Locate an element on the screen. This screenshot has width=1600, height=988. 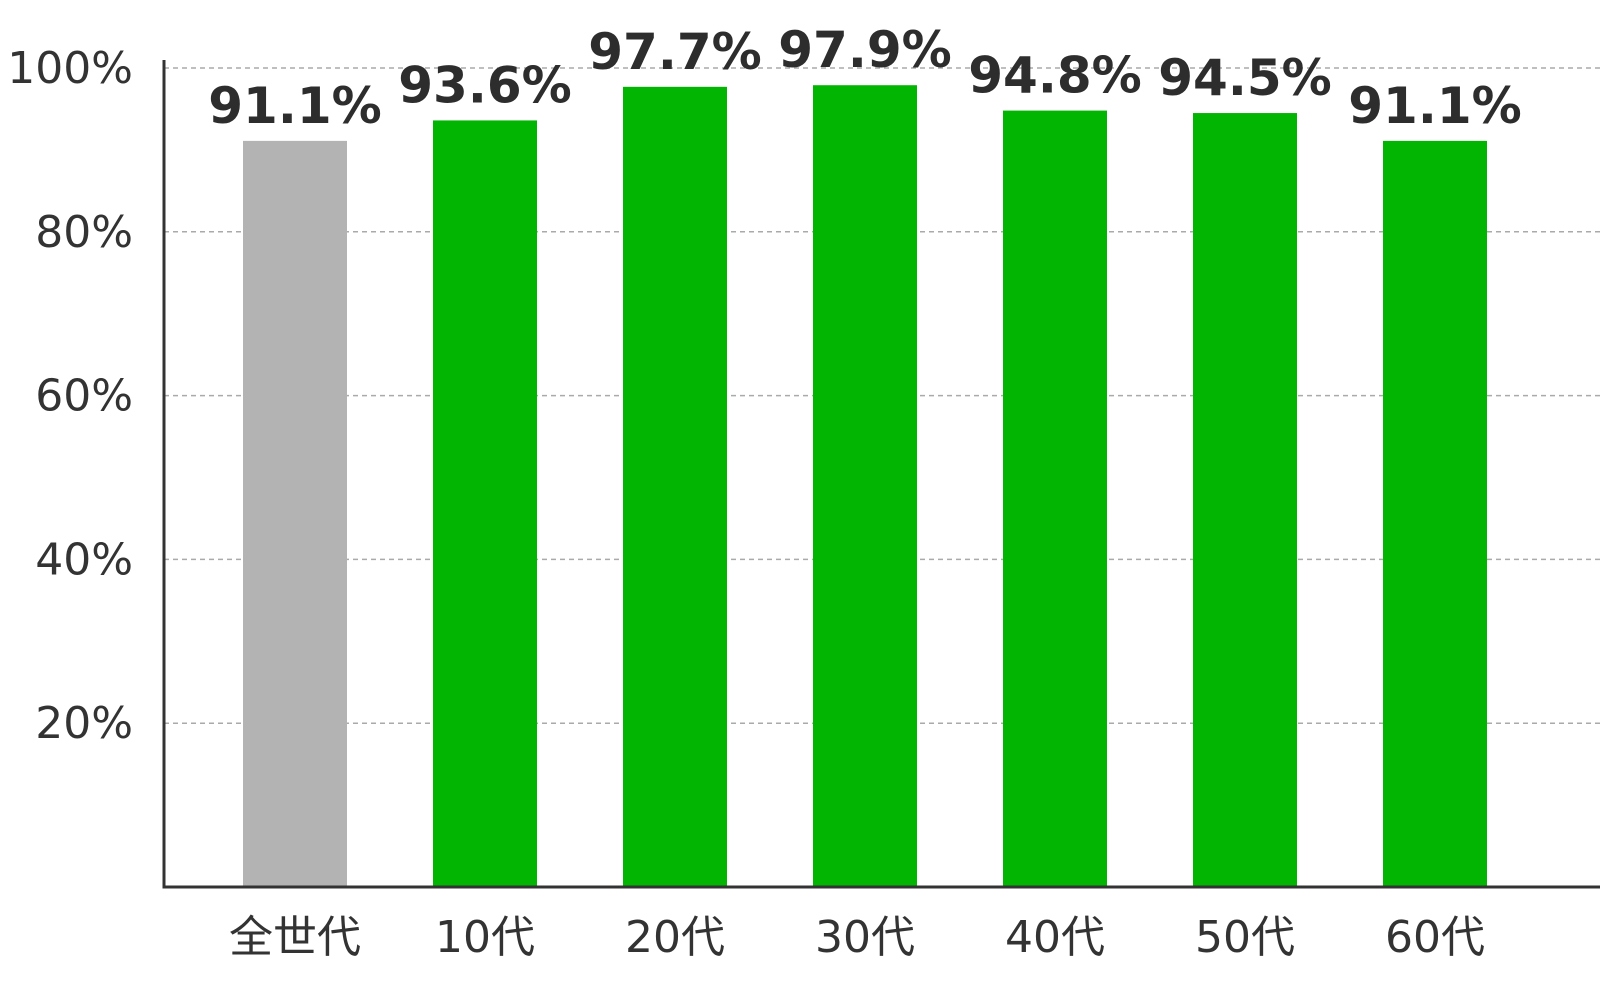
y-tick-label: 20% is located at coordinates (84, 723).